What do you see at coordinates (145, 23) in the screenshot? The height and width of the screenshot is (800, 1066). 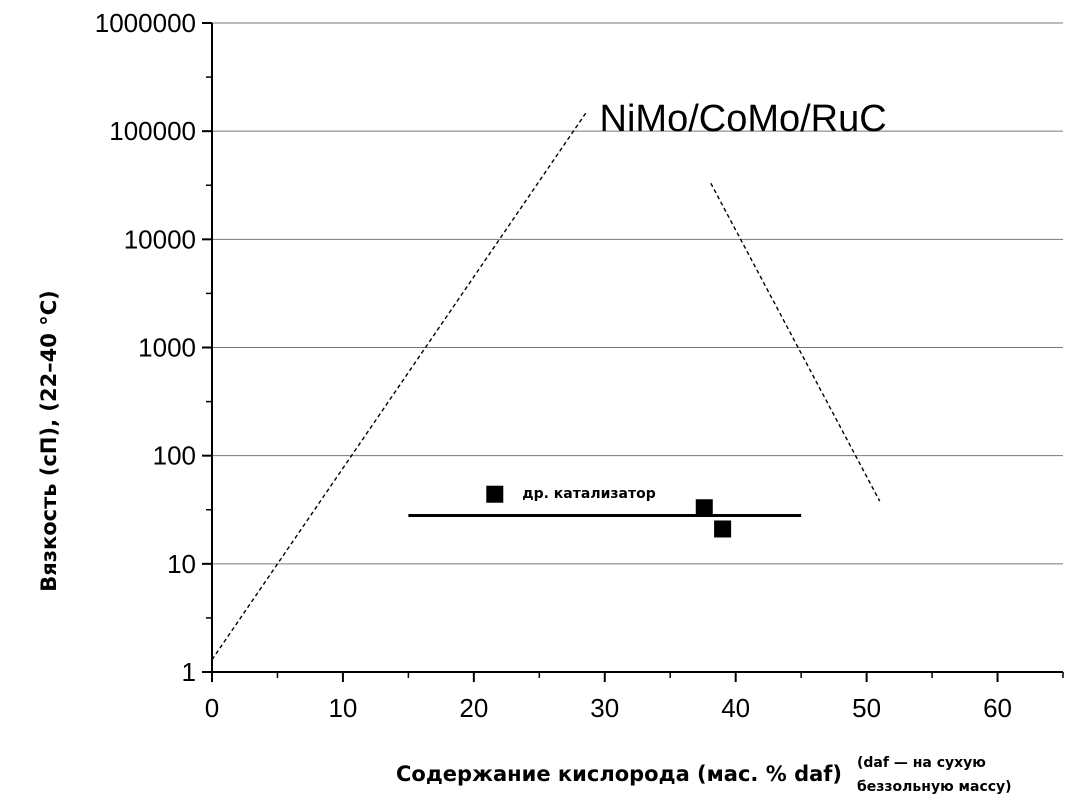 I see `y-tick-label: 1000000` at bounding box center [145, 23].